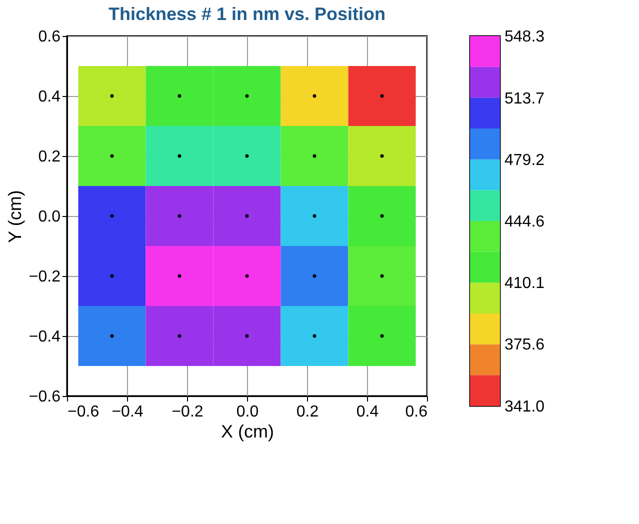  I want to click on x-tick-label: 0.0, so click(247, 412).